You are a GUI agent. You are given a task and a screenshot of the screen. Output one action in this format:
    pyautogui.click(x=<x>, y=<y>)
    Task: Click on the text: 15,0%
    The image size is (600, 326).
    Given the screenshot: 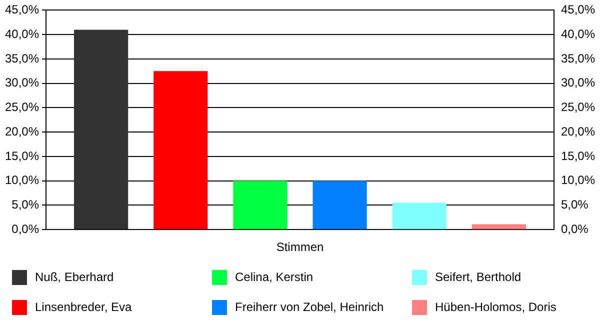 What is the action you would take?
    pyautogui.click(x=578, y=155)
    